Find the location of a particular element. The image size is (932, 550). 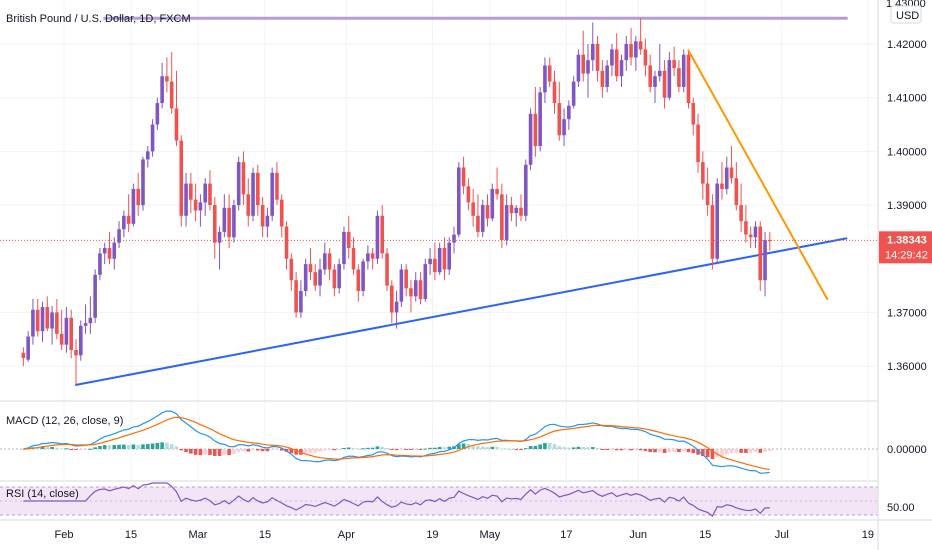

rsi-pane: RSI (14, close) is located at coordinates (439, 499).